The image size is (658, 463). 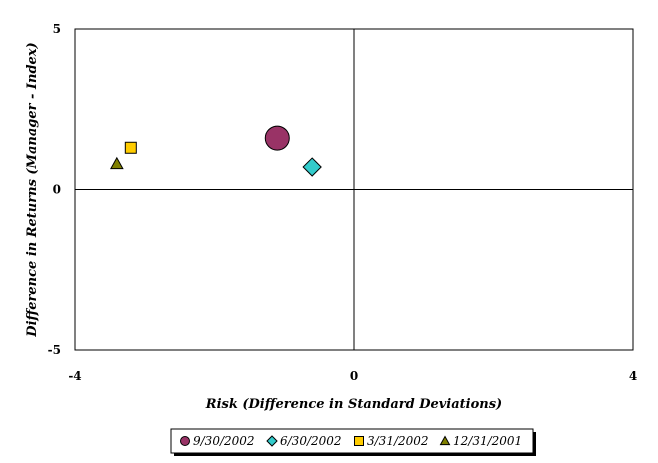 What do you see at coordinates (57, 29) in the screenshot?
I see `y-tick-label: 5` at bounding box center [57, 29].